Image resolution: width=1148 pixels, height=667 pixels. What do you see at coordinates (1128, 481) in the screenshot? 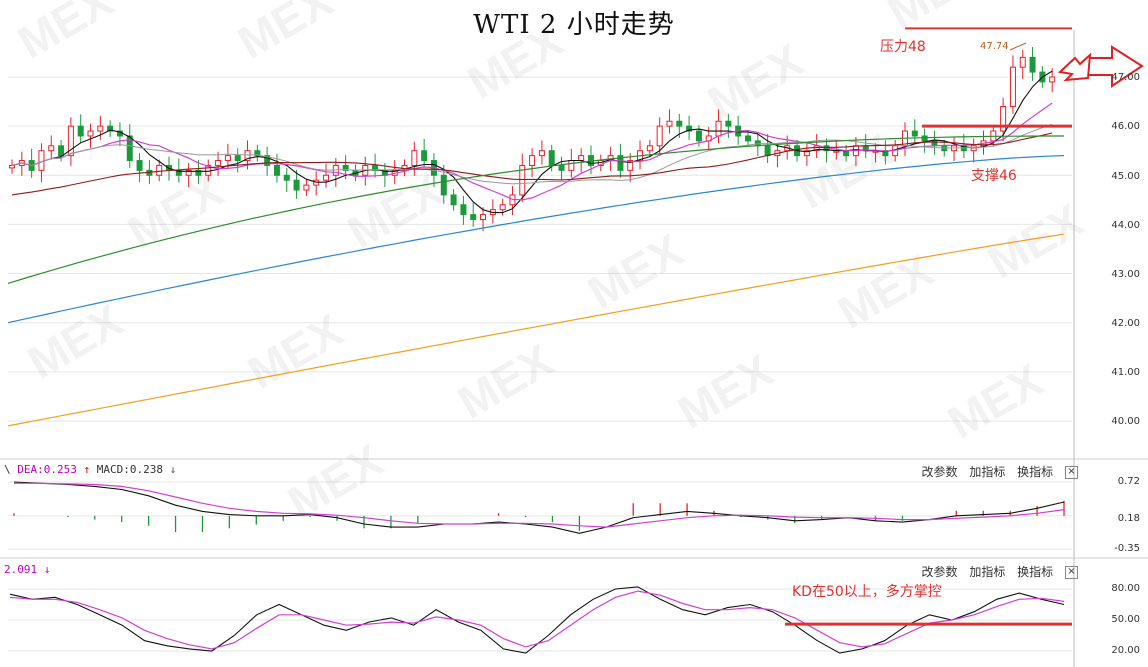
I see `y-tick-macd-0: 0.72` at bounding box center [1128, 481].